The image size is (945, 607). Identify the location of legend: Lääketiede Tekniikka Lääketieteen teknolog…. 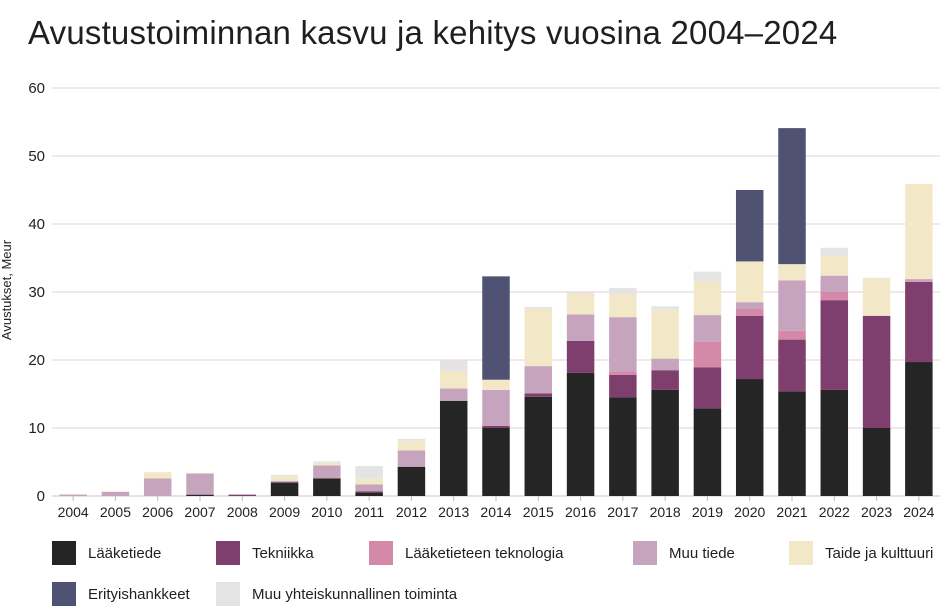
(472, 568).